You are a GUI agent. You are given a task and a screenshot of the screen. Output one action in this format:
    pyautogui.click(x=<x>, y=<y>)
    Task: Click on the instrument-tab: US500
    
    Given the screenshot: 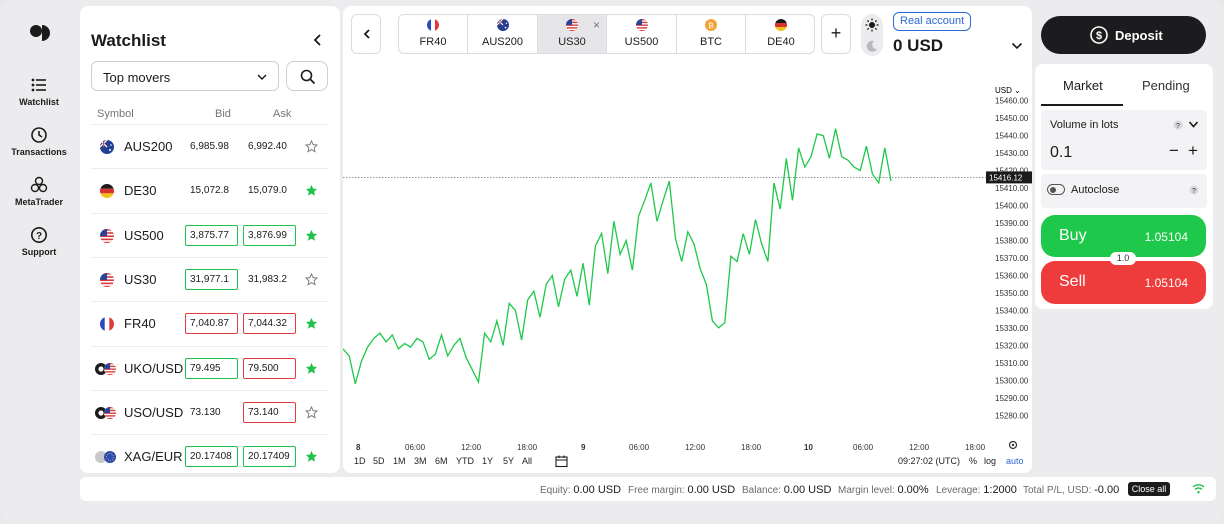 What is the action you would take?
    pyautogui.click(x=642, y=34)
    